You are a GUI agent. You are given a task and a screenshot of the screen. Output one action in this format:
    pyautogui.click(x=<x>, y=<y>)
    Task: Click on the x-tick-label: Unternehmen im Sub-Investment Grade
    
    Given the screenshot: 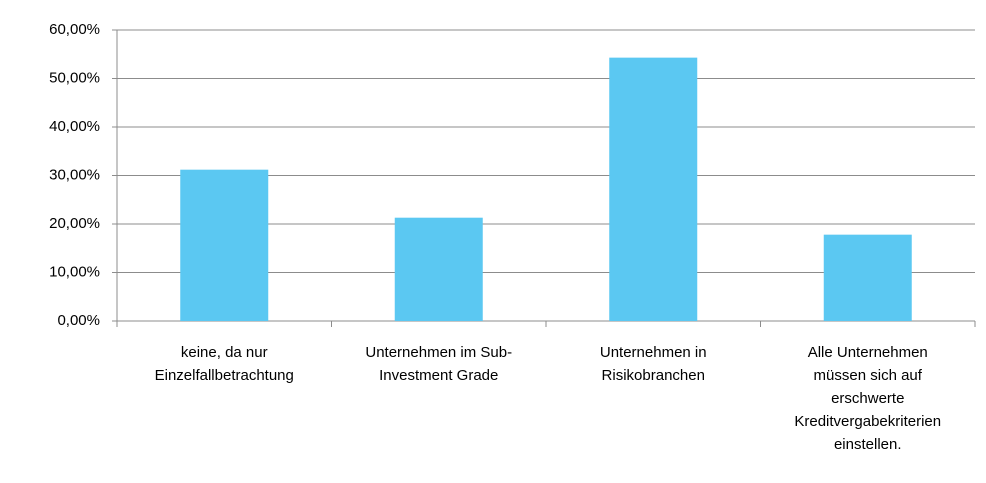 What is the action you would take?
    pyautogui.click(x=439, y=364)
    